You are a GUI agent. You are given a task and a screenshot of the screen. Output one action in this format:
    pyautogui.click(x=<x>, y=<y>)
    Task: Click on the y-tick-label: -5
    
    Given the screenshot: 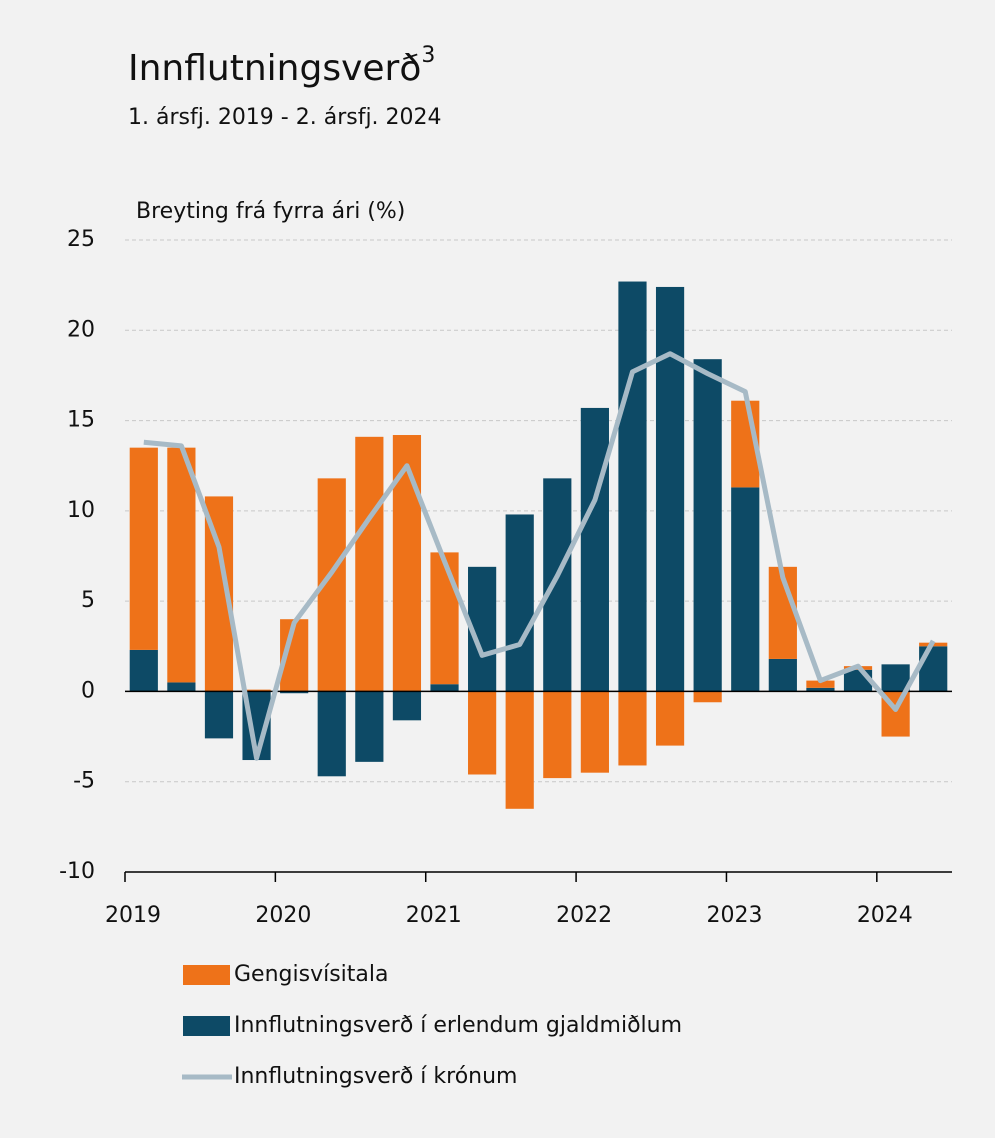 What is the action you would take?
    pyautogui.click(x=84, y=781)
    